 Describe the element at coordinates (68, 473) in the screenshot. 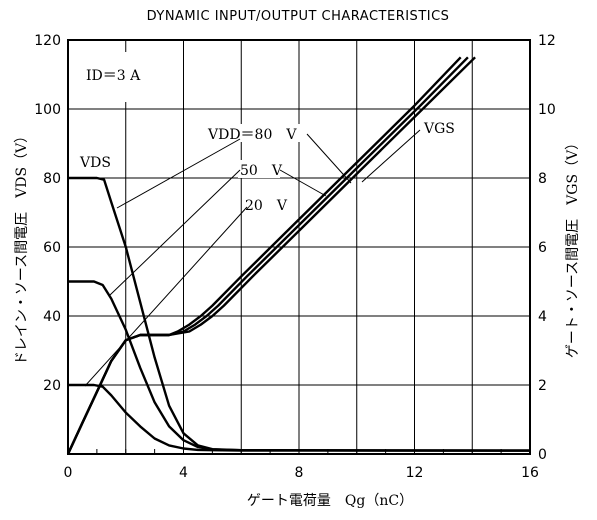

I see `x-tick-label: 0` at that location.